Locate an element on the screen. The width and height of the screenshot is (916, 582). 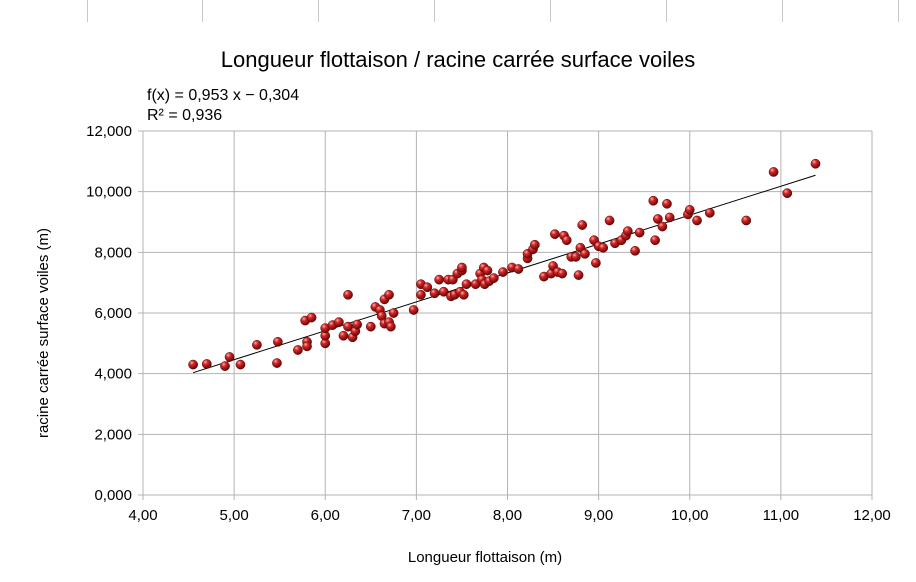
x-tick-label: 9,00 is located at coordinates (598, 515).